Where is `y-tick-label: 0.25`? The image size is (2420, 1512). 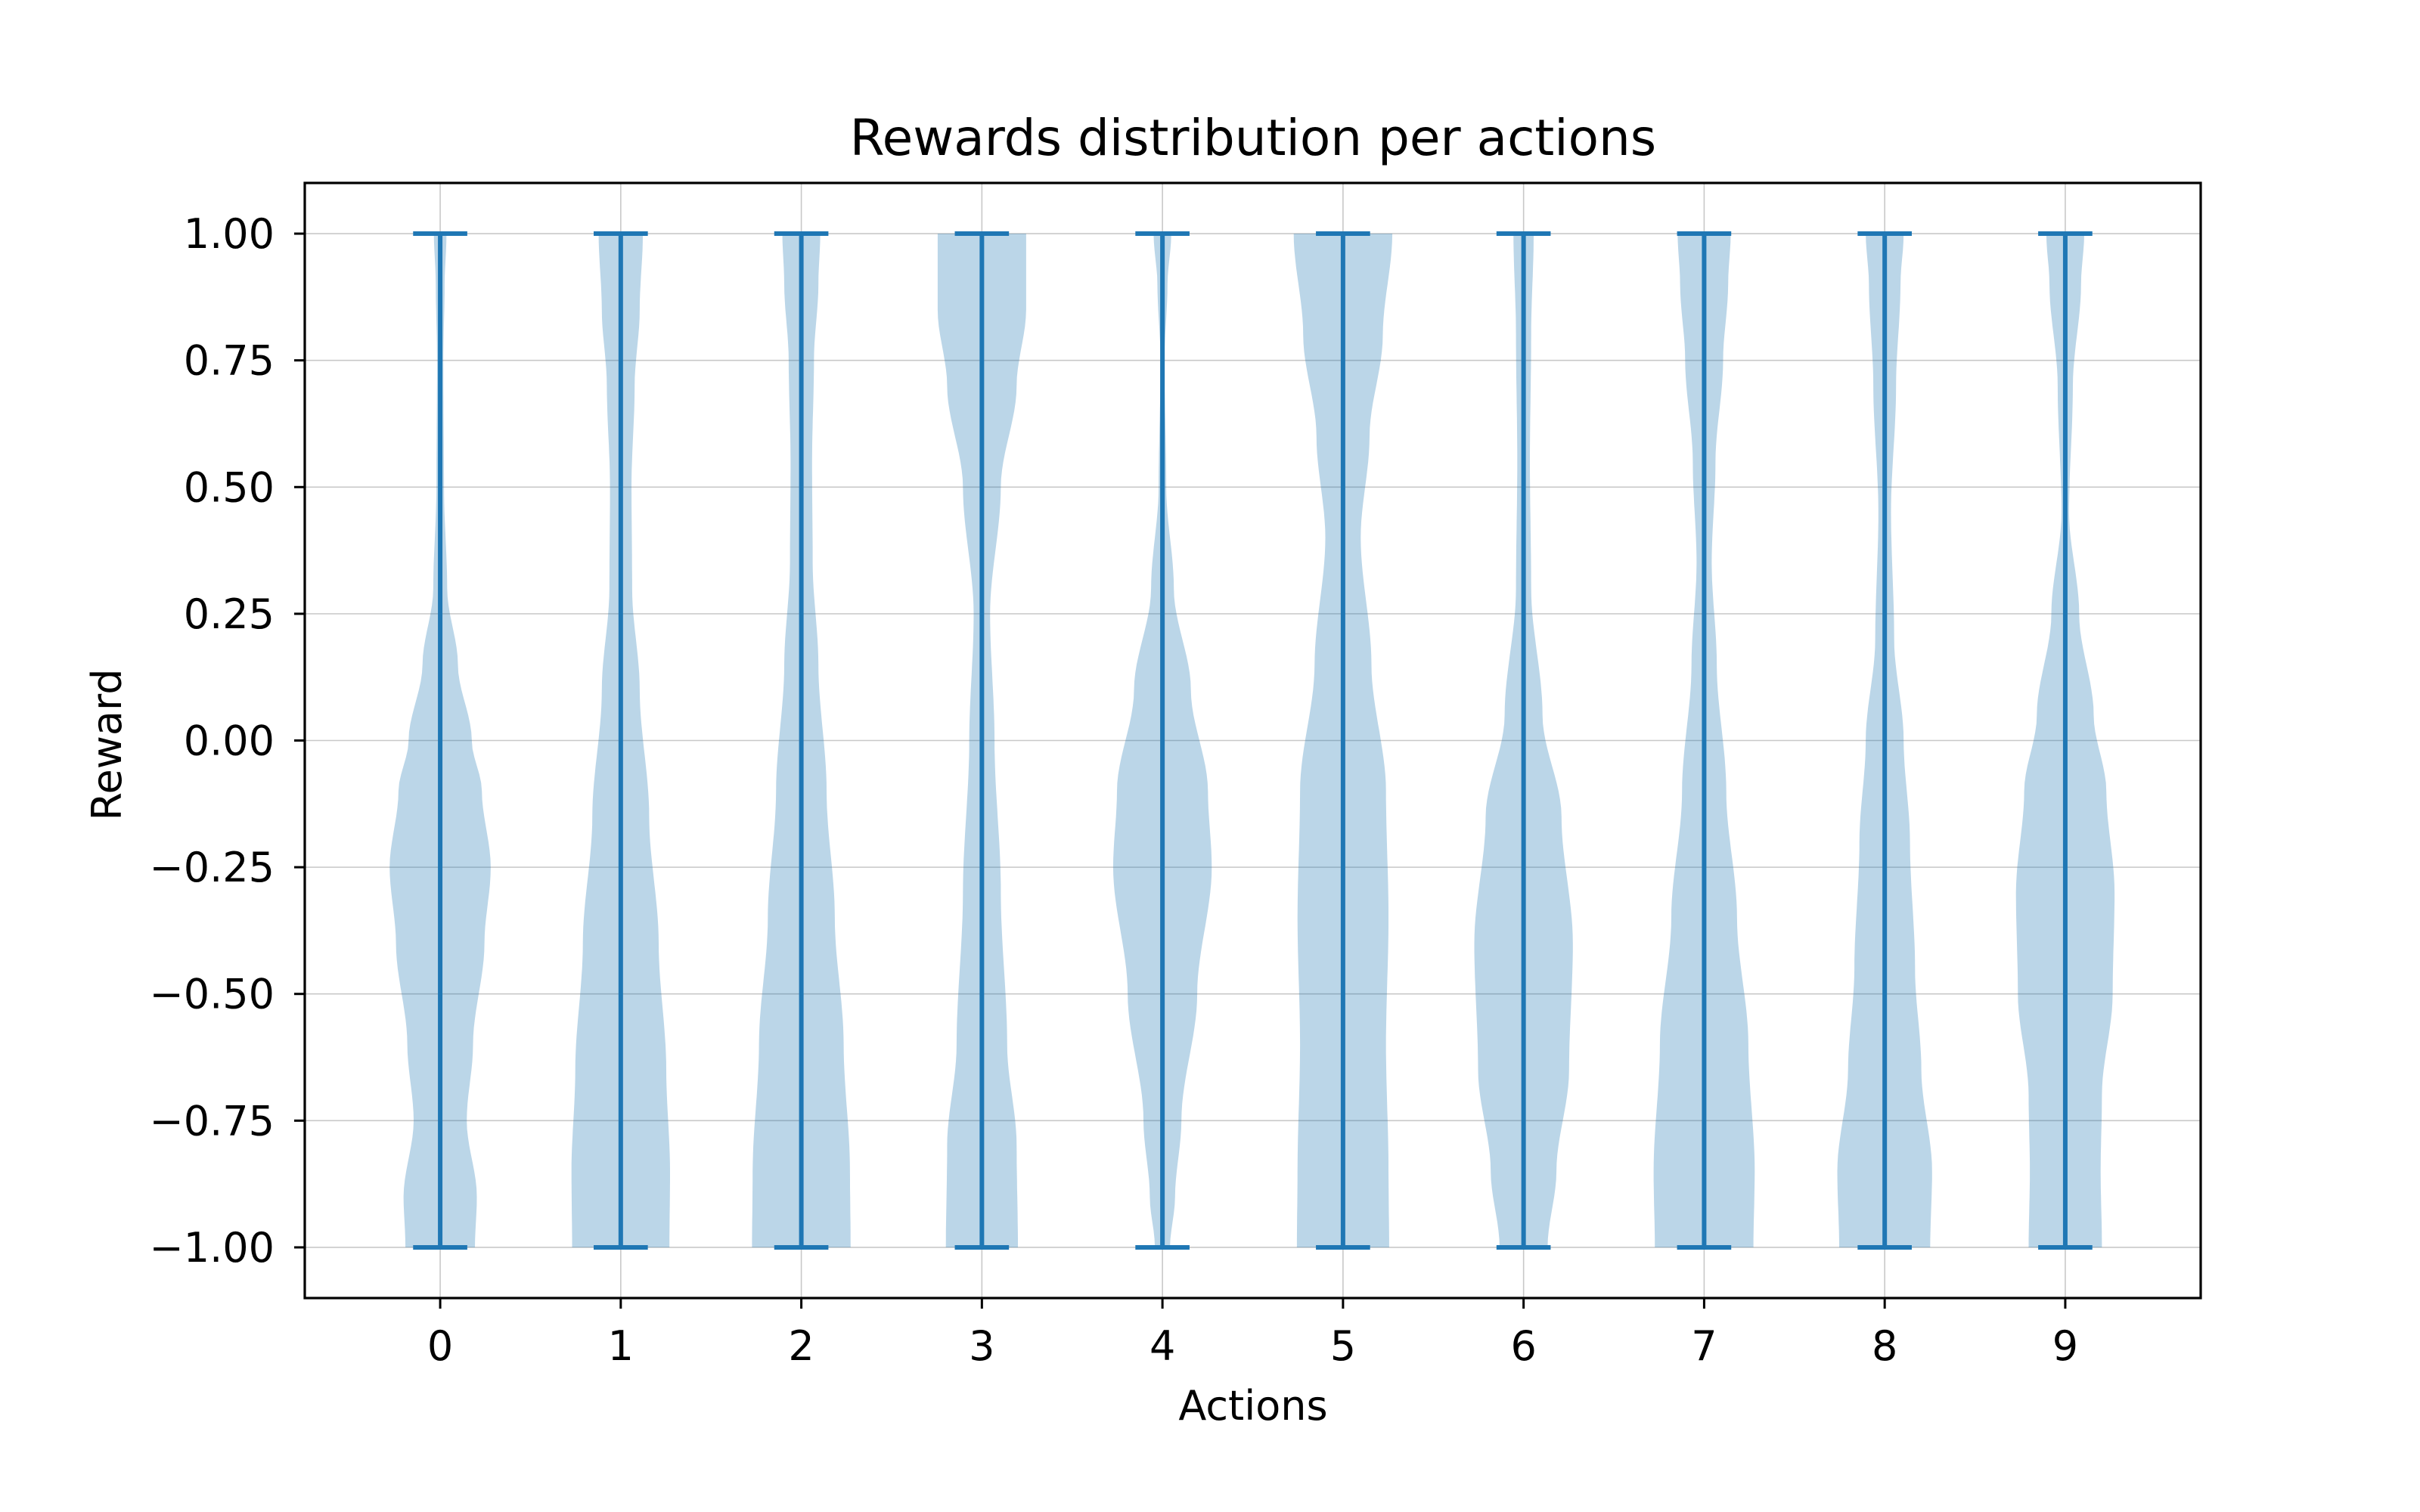
y-tick-label: 0.25 is located at coordinates (229, 614).